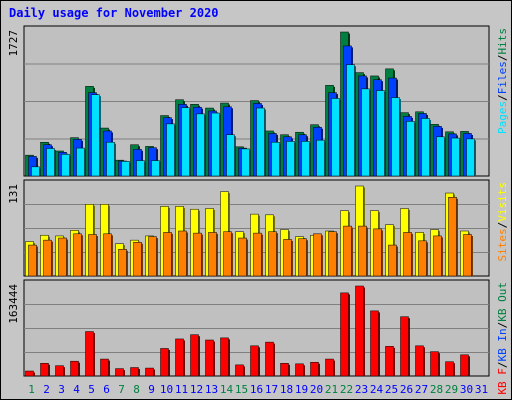 This screenshot has width=512, height=400. Describe the element at coordinates (151, 389) in the screenshot. I see `day-label-9: 9` at that location.